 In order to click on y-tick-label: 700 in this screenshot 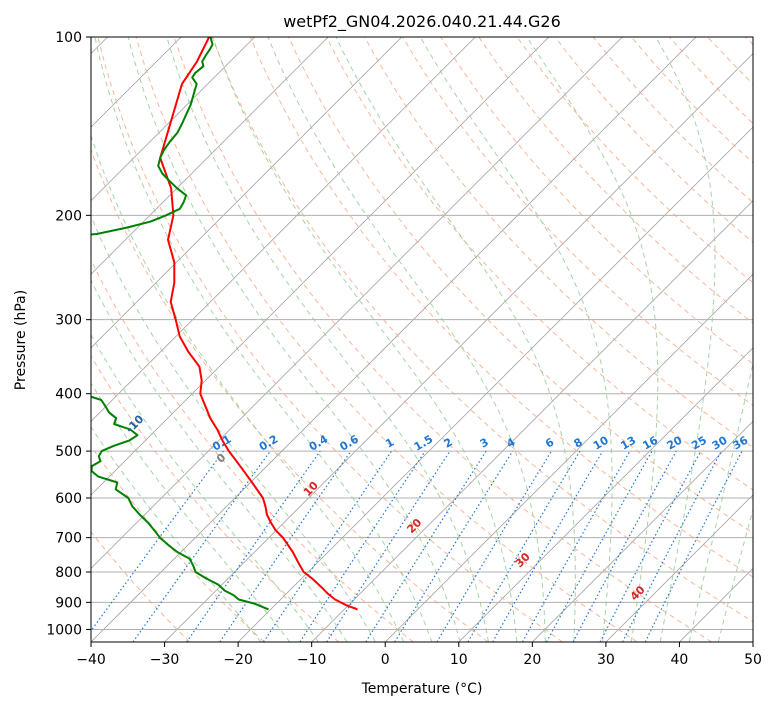, I will do `click(68, 539)`.